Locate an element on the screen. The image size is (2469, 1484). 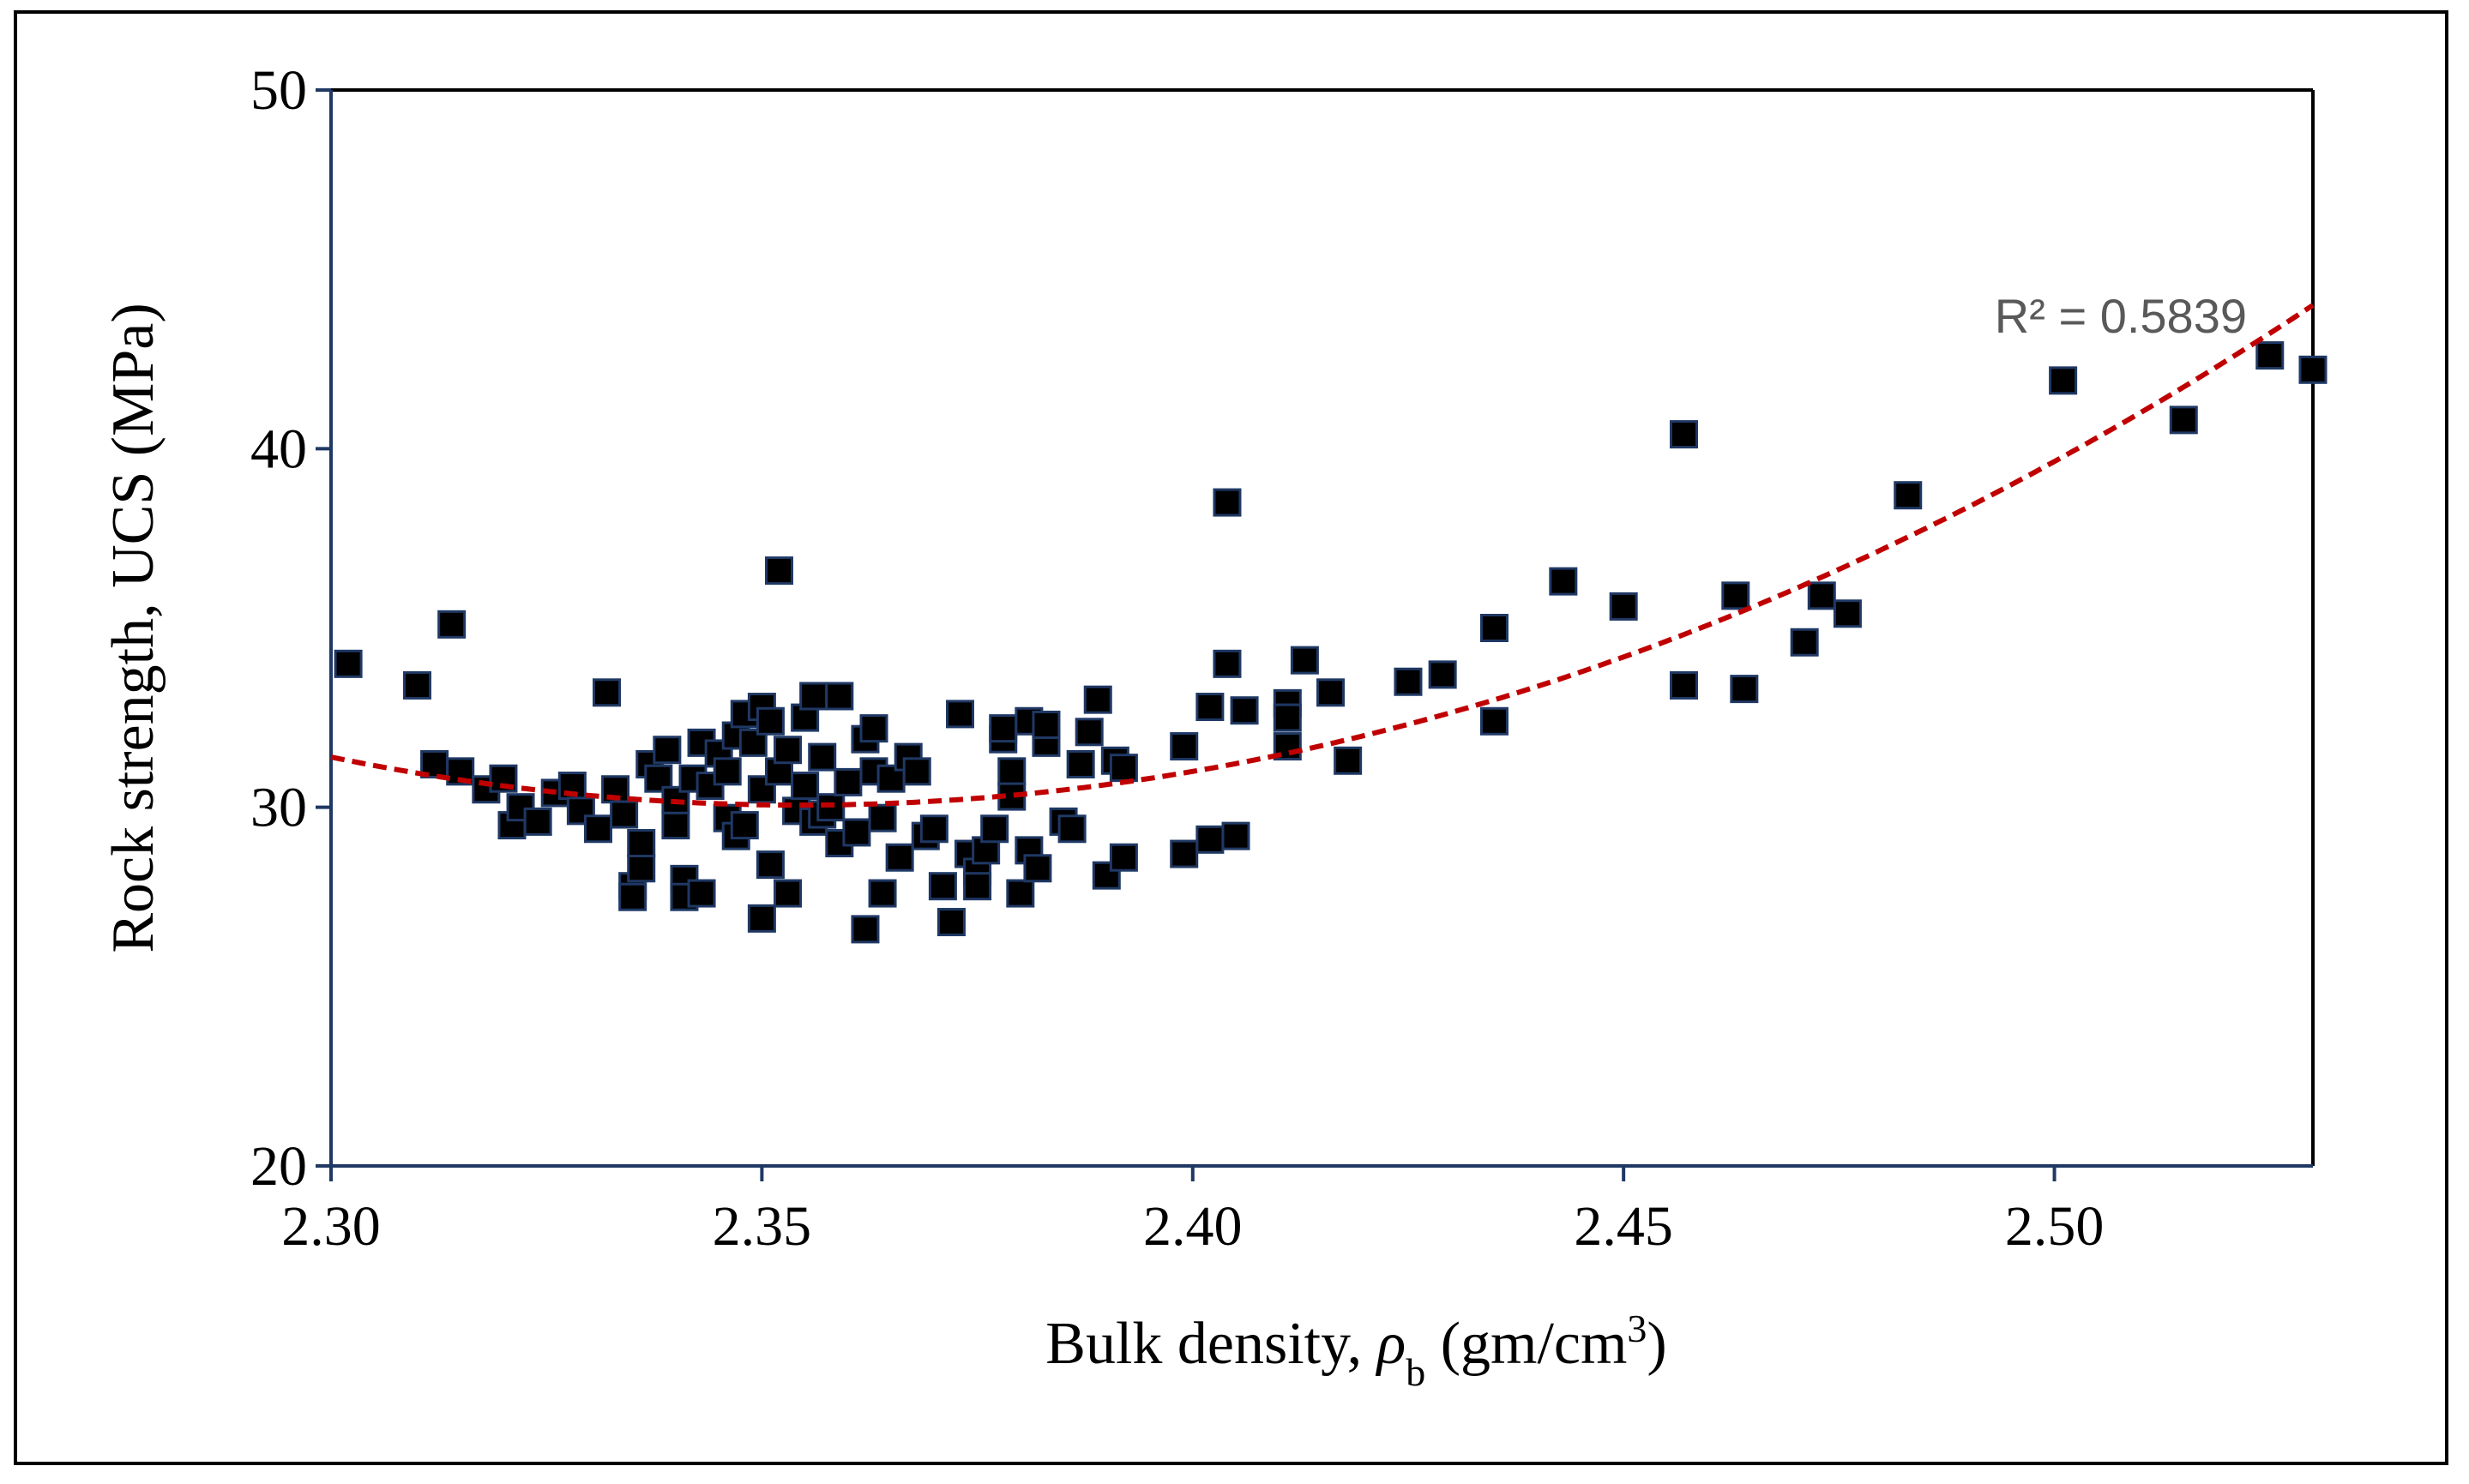
x-tick-label: 2.30 is located at coordinates (331, 1226).